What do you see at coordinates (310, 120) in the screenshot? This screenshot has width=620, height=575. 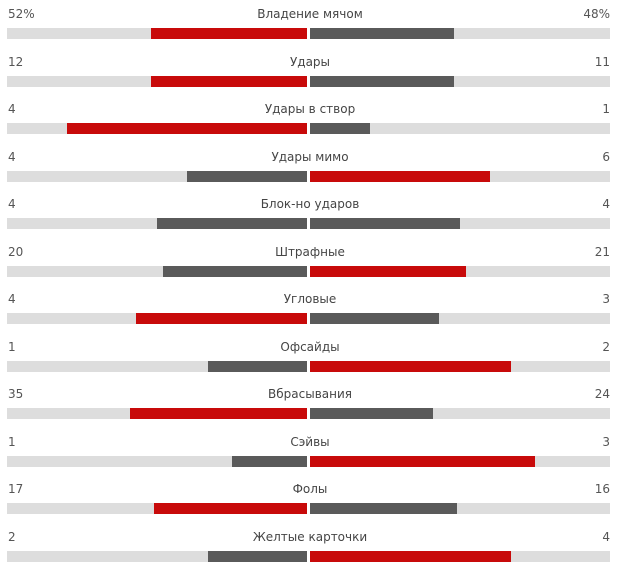 I see `stat-row: 4 Удары в створ 1` at bounding box center [310, 120].